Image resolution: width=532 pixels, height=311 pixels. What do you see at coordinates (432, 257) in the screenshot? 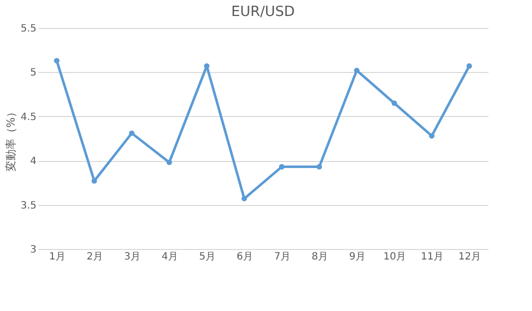
I see `x-tick-label: 11月` at bounding box center [432, 257].